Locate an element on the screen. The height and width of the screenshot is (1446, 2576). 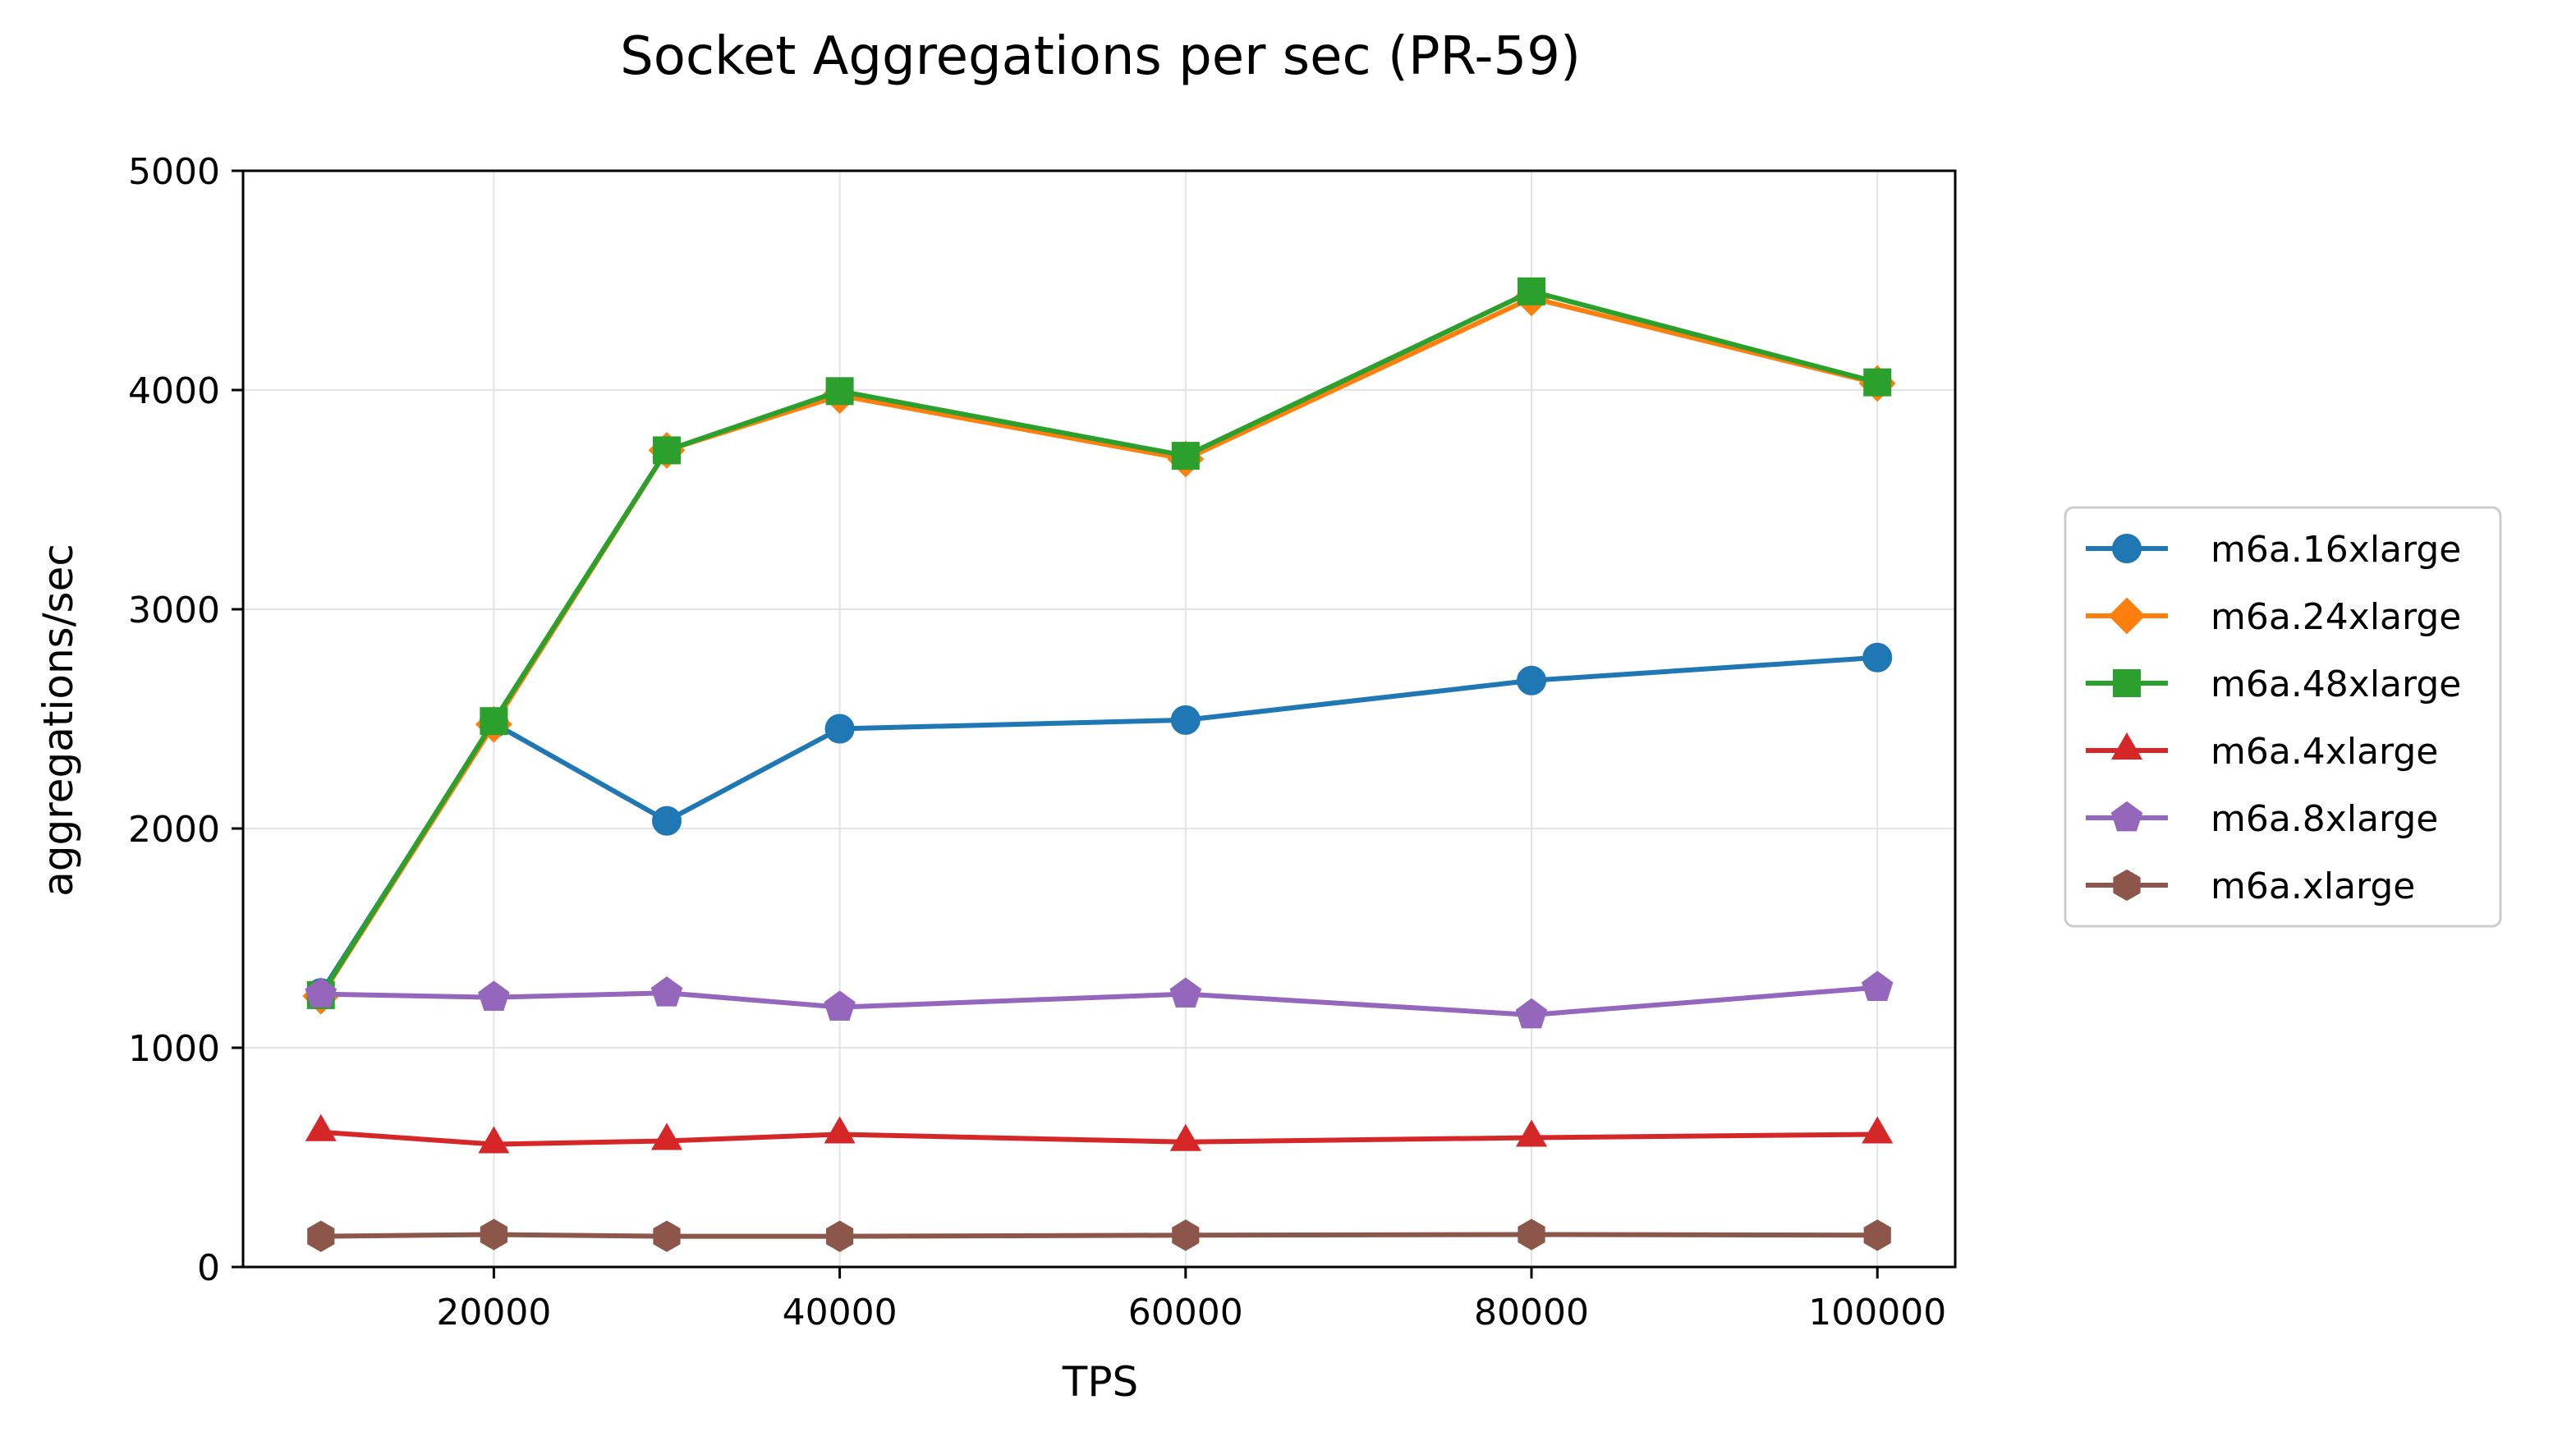
series-m6a.4xlarge is located at coordinates (1099, 1133).